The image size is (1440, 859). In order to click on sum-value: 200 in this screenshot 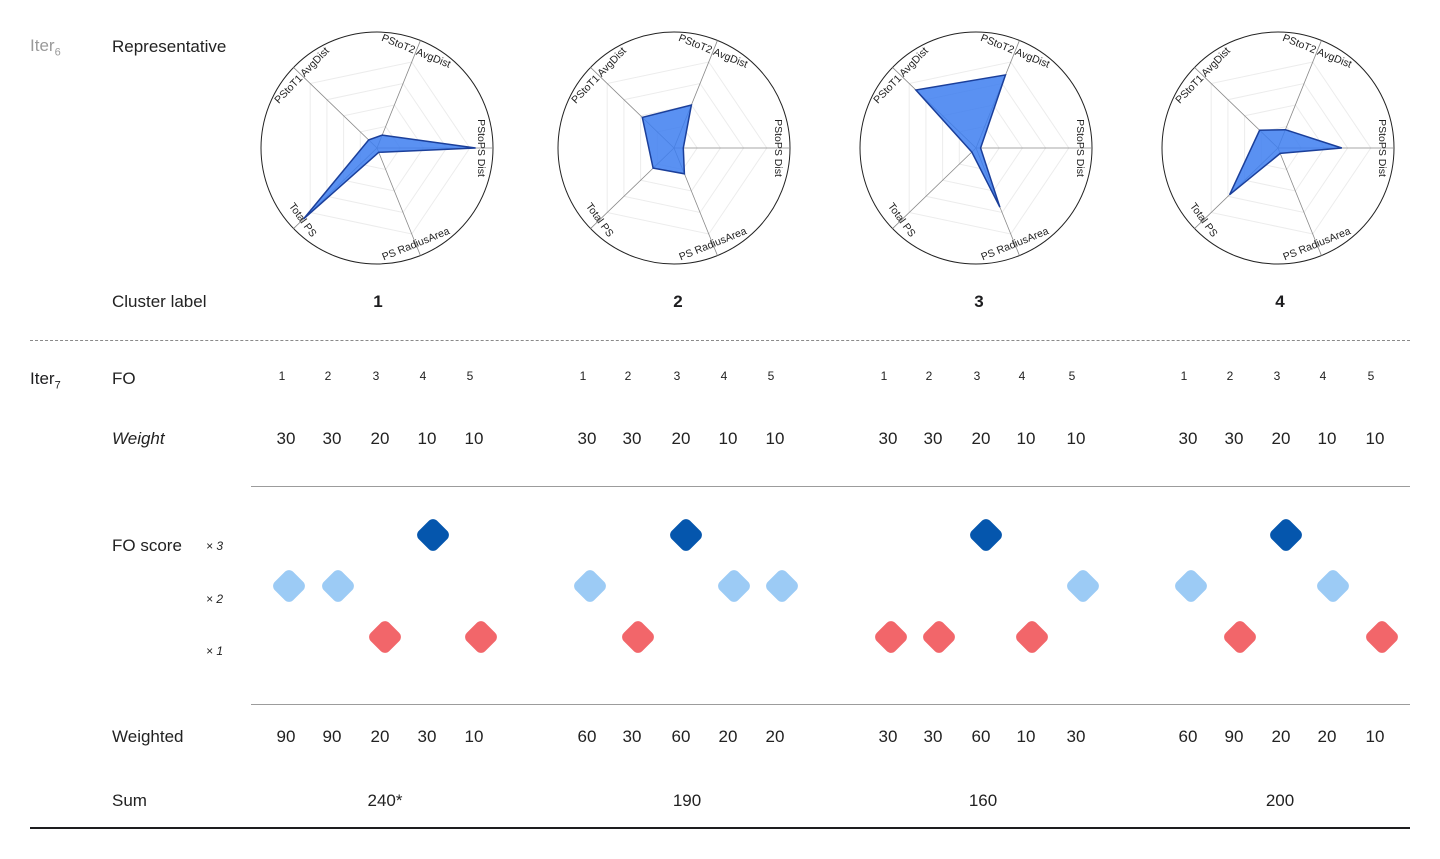, I will do `click(1280, 800)`.